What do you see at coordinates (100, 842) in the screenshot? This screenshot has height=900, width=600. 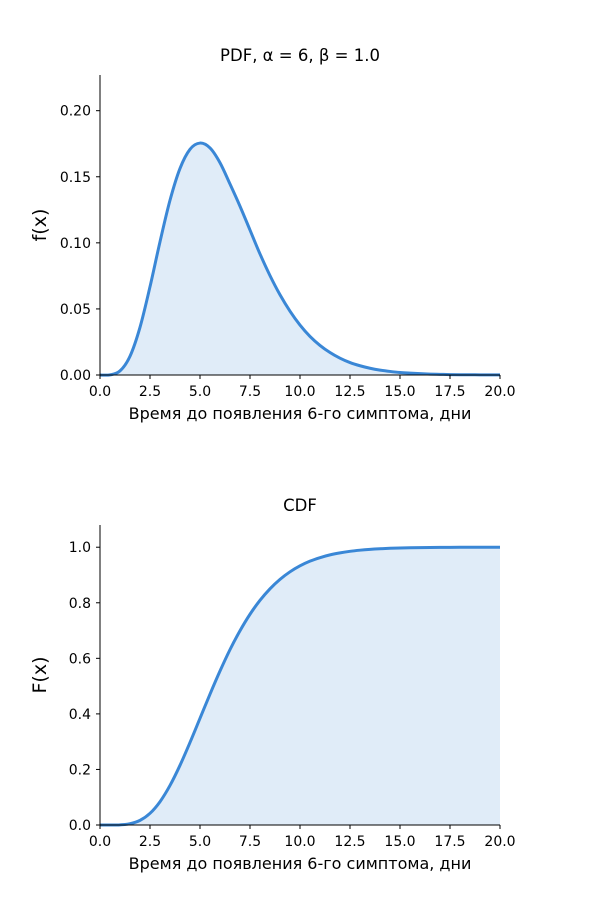 I see `cdf-x-tick-label: 0.0` at bounding box center [100, 842].